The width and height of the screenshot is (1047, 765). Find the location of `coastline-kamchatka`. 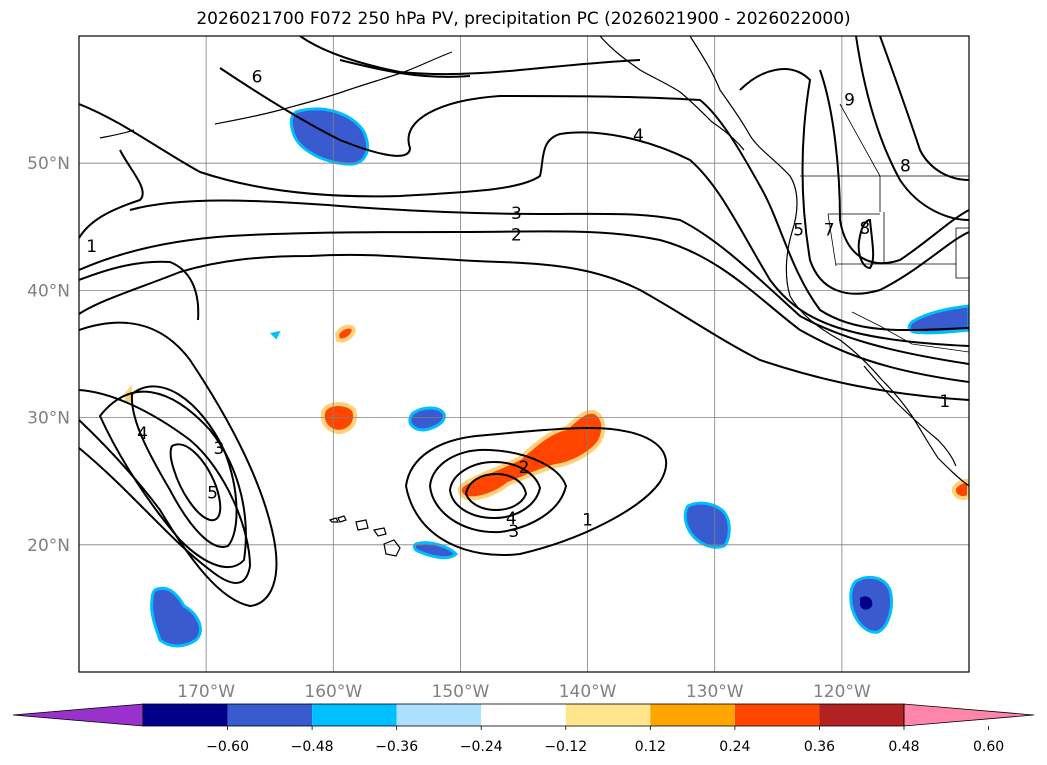

coastline-kamchatka is located at coordinates (117, 134).